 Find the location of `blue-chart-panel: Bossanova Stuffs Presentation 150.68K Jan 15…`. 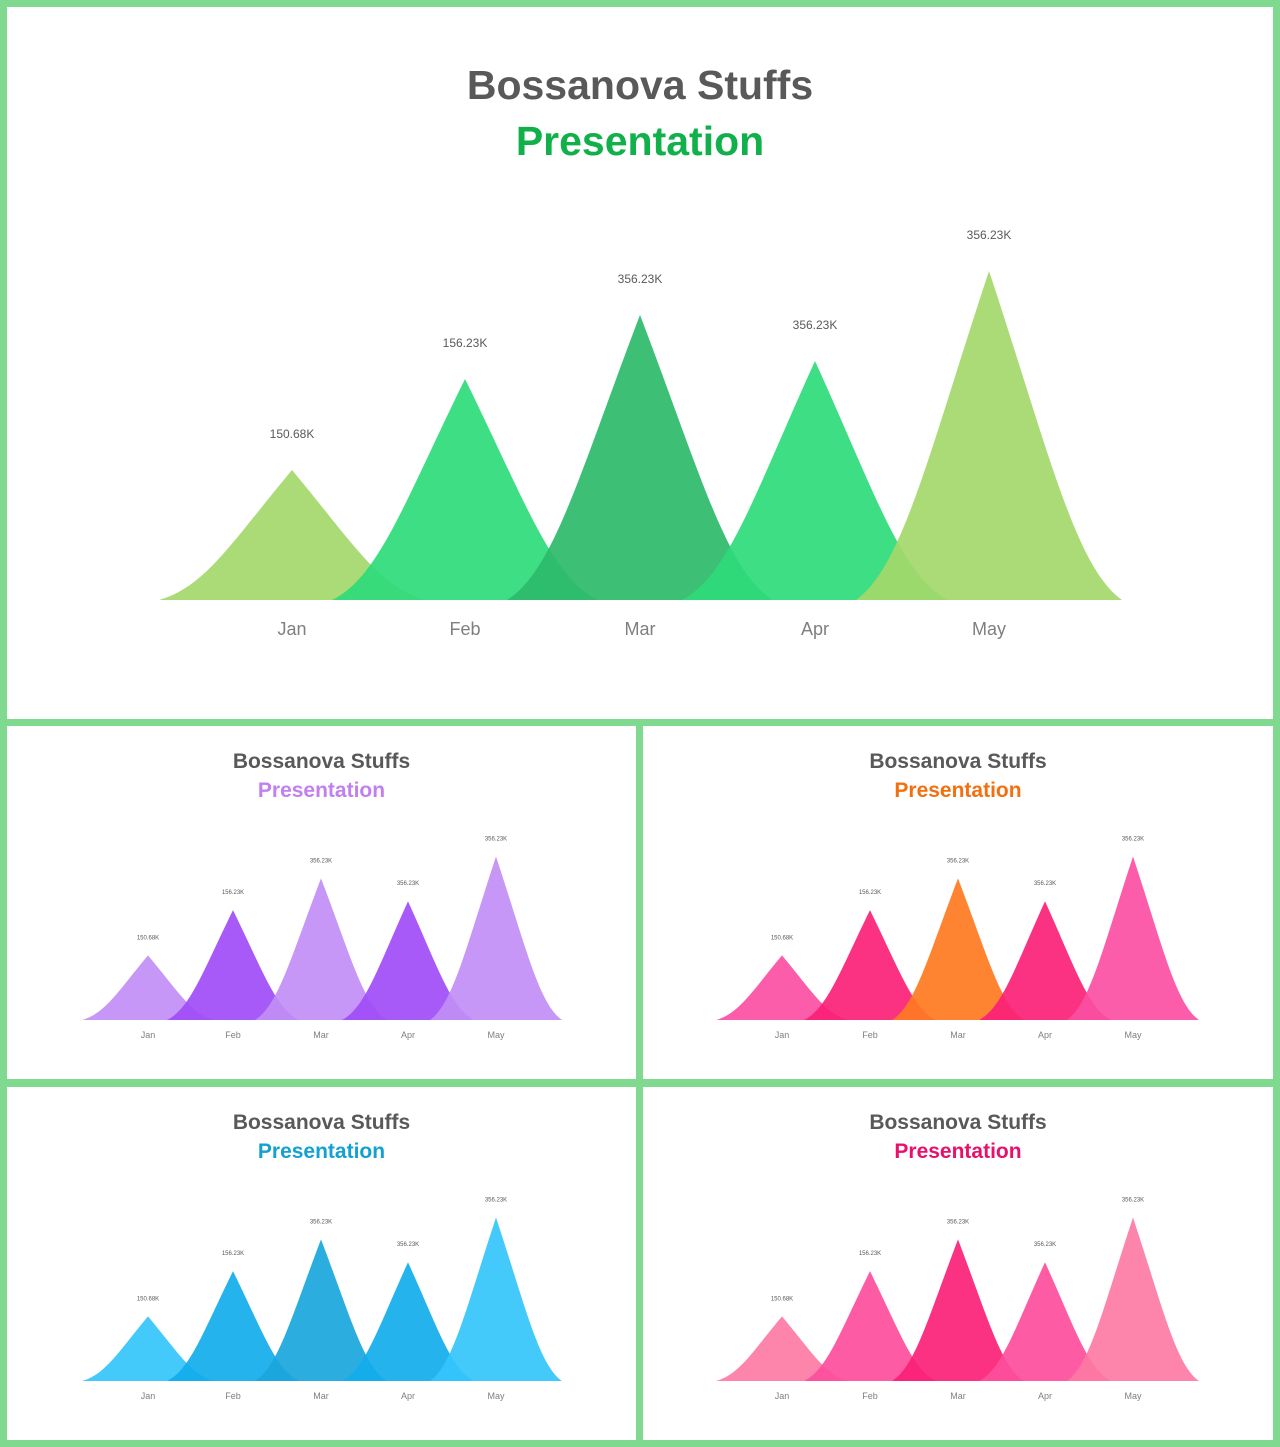

blue-chart-panel: Bossanova Stuffs Presentation 150.68K Jan 15… is located at coordinates (321, 1263).